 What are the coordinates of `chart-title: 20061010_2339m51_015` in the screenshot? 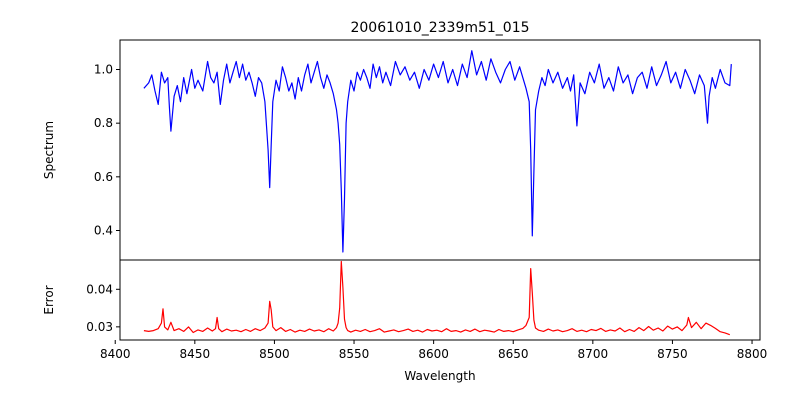 It's located at (439, 28).